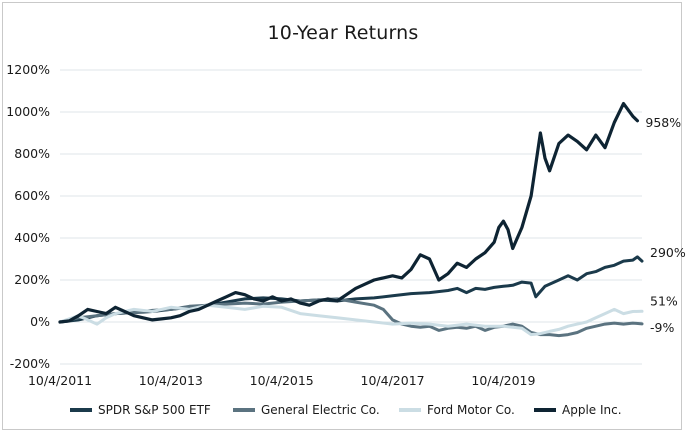 The width and height of the screenshot is (686, 434). I want to click on x-tick-label: 10/4/2015, so click(282, 380).